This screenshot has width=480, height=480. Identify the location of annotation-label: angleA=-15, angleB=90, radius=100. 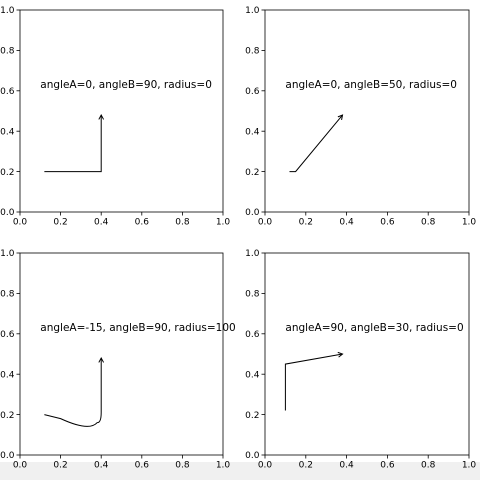
(137, 328).